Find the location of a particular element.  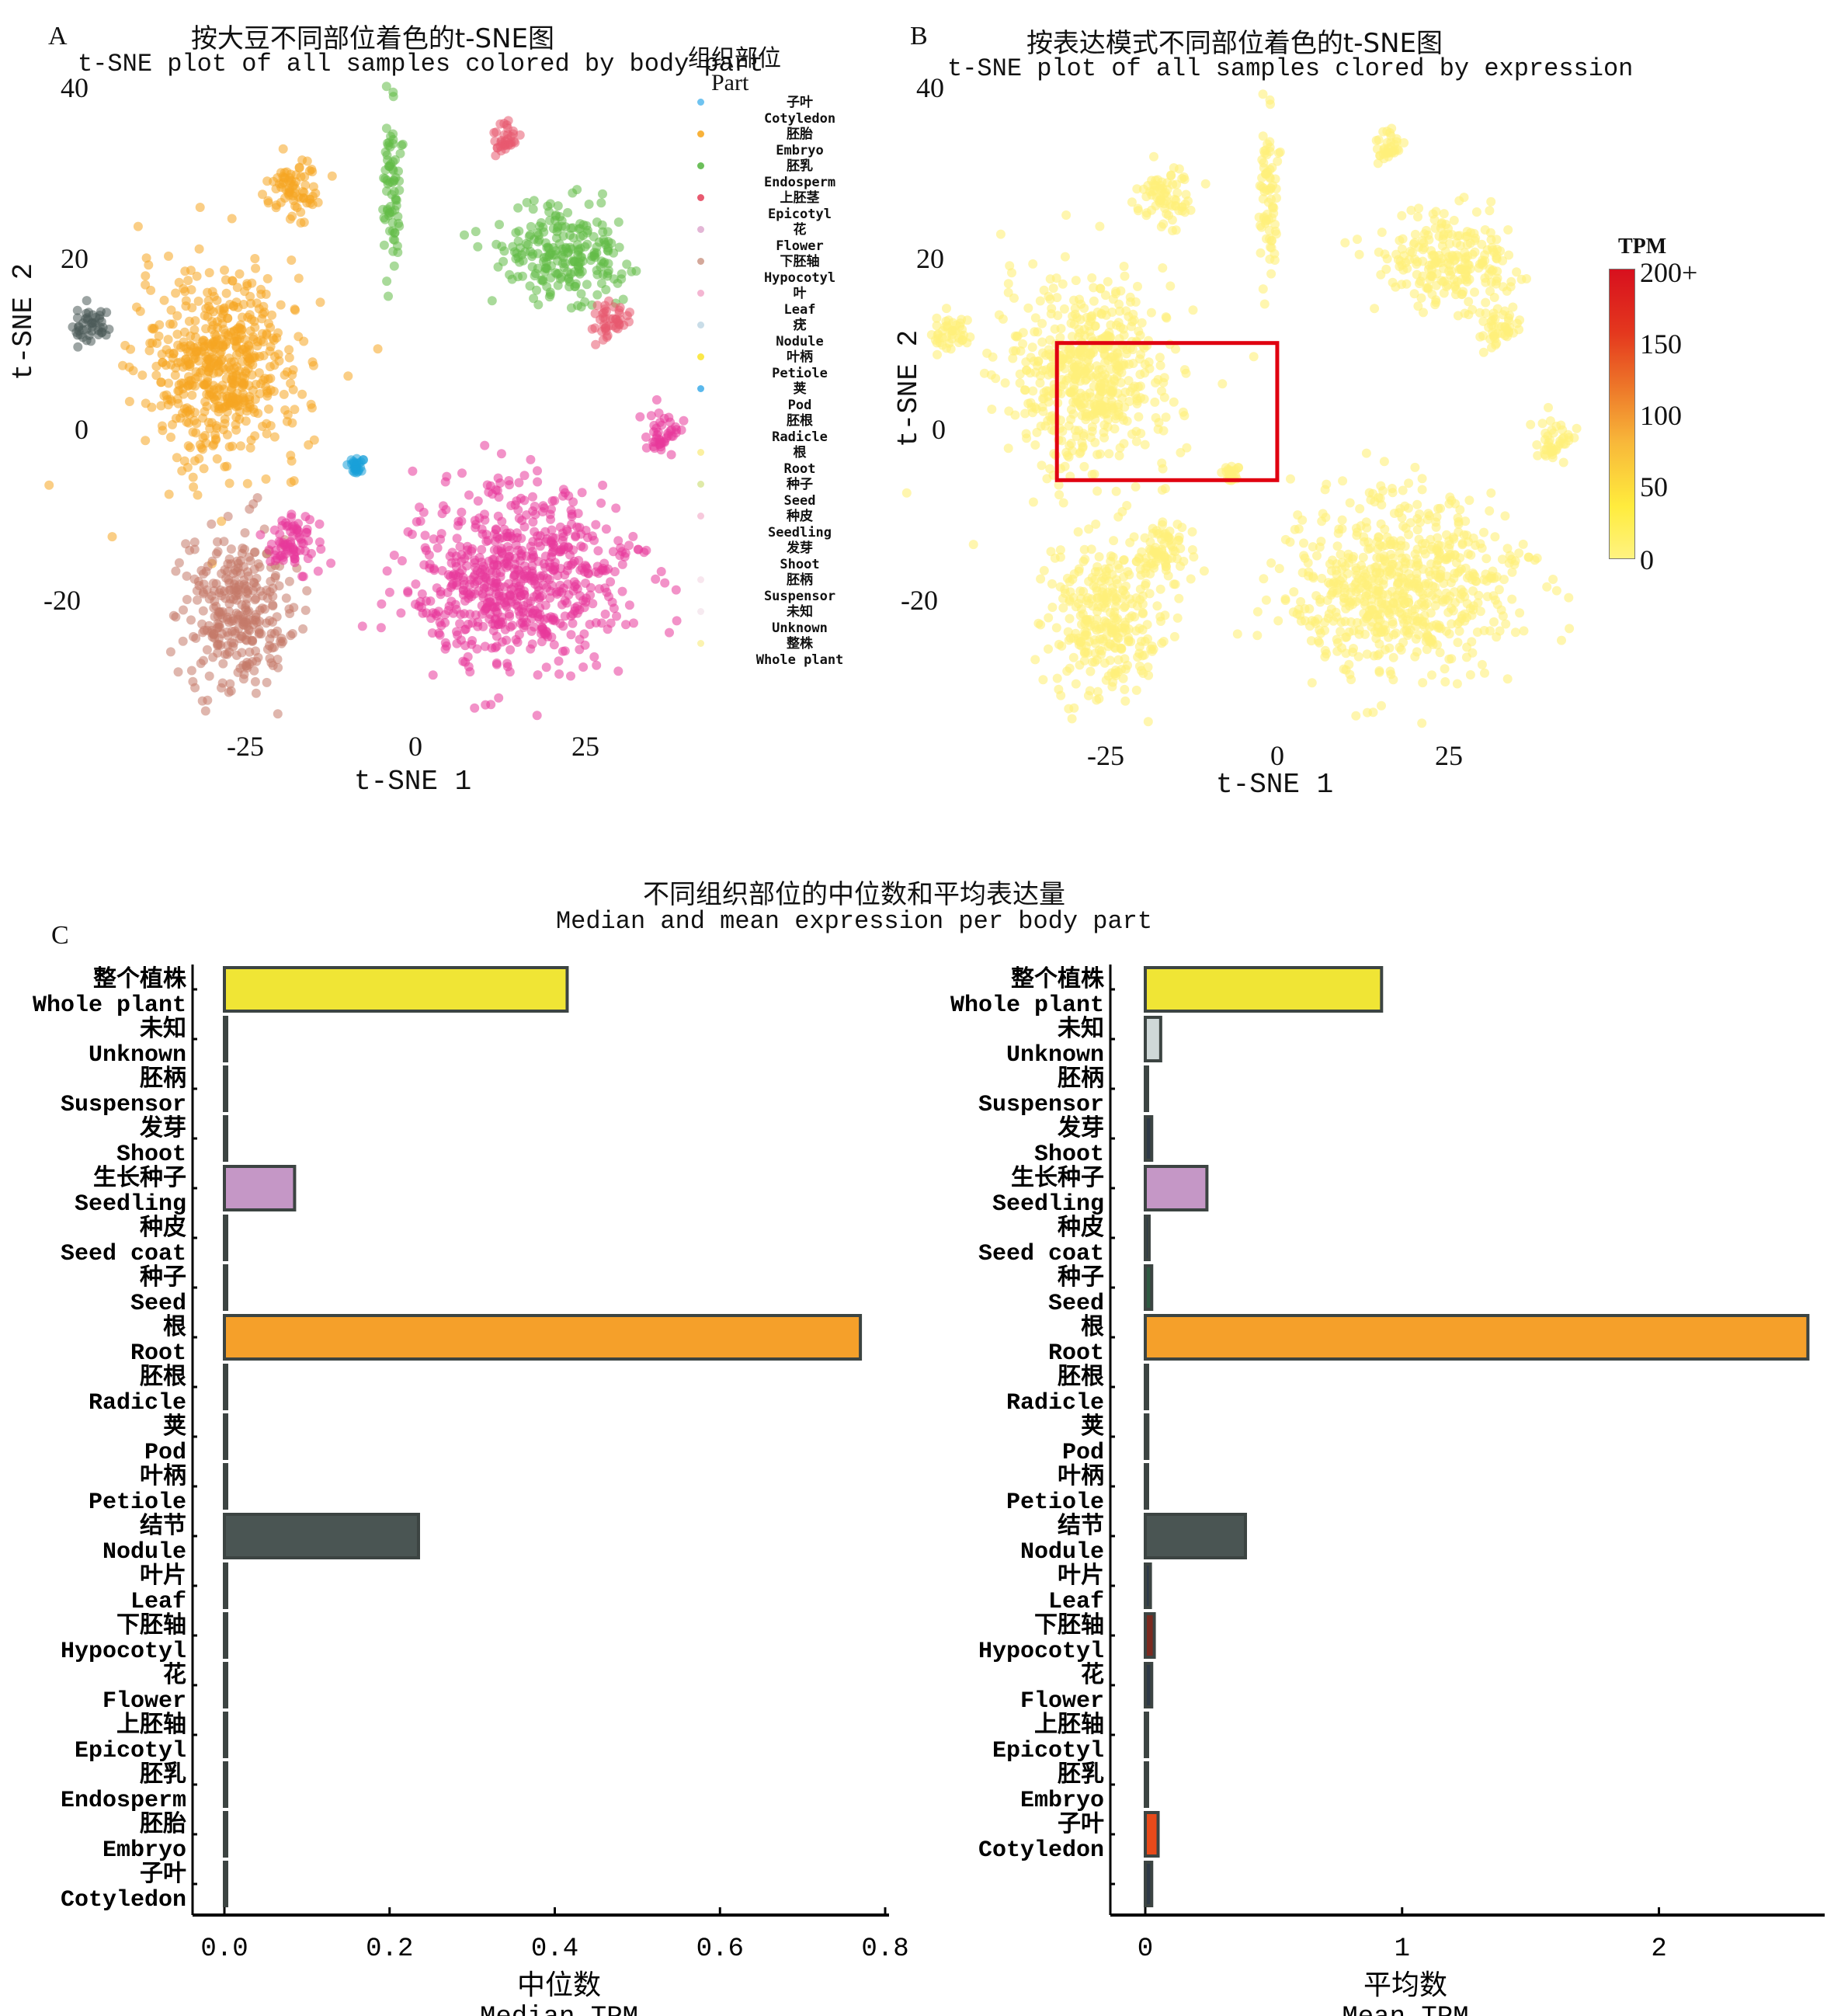

x-tick-label: 0 is located at coordinates (1145, 1949).